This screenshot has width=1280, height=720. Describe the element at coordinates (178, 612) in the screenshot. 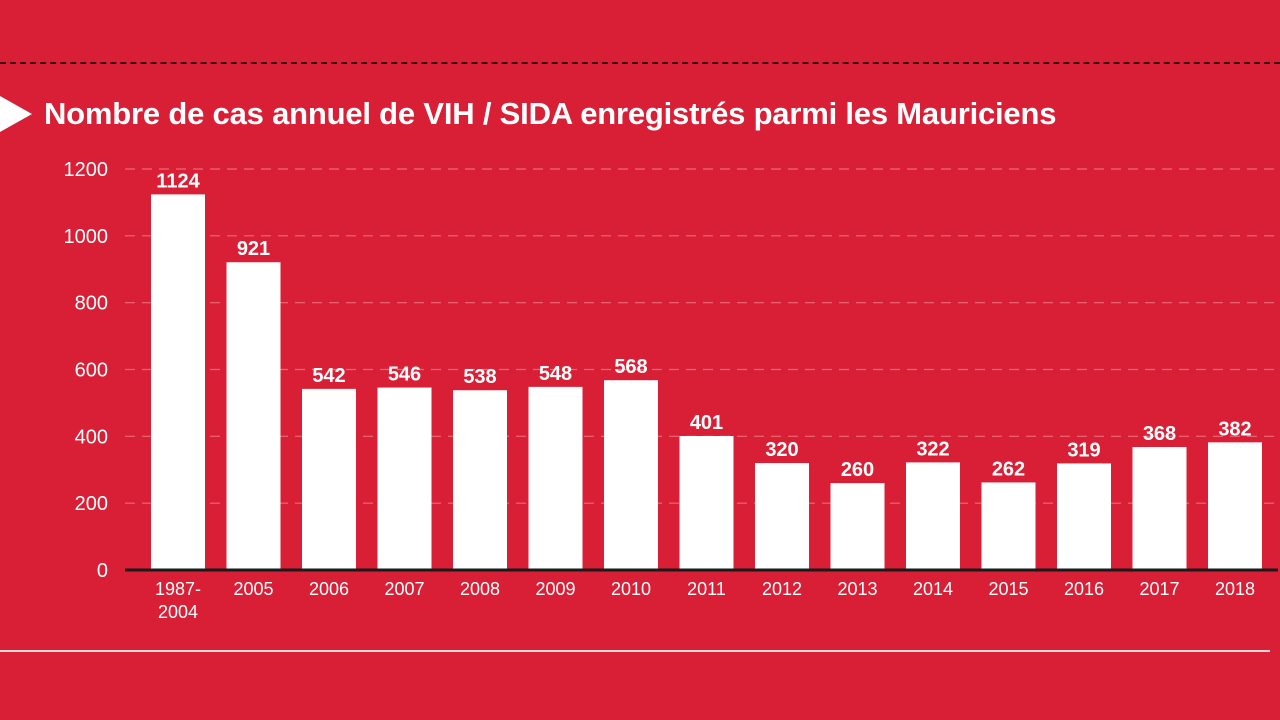

I see `x-tick-label: 2004` at that location.